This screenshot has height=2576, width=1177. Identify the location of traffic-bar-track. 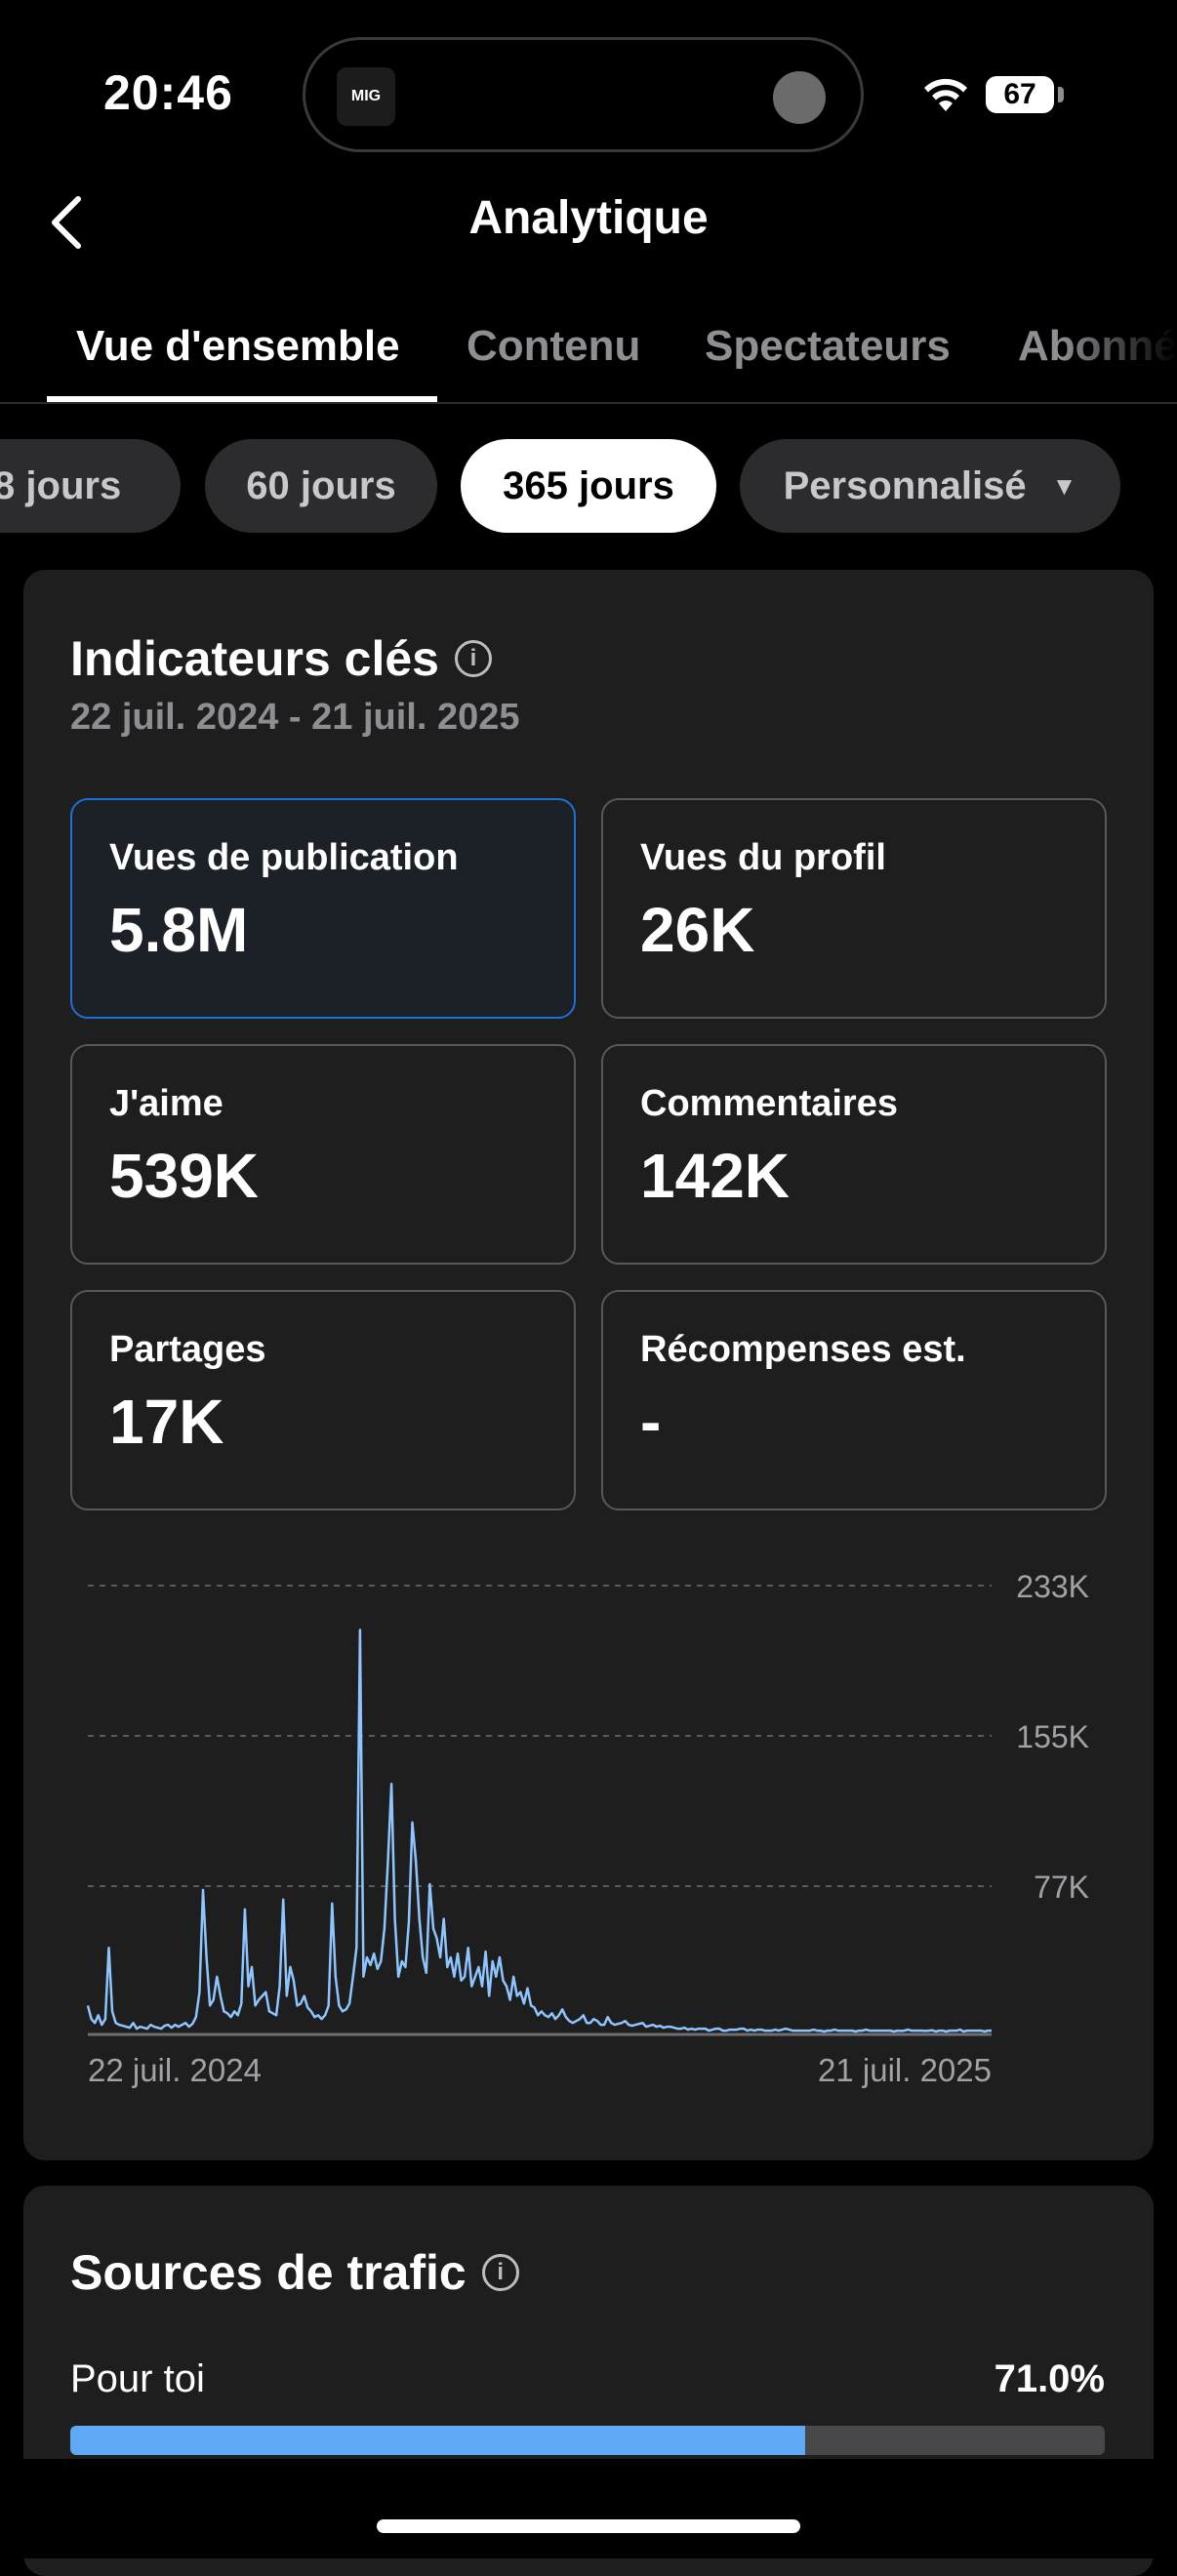
(587, 2440).